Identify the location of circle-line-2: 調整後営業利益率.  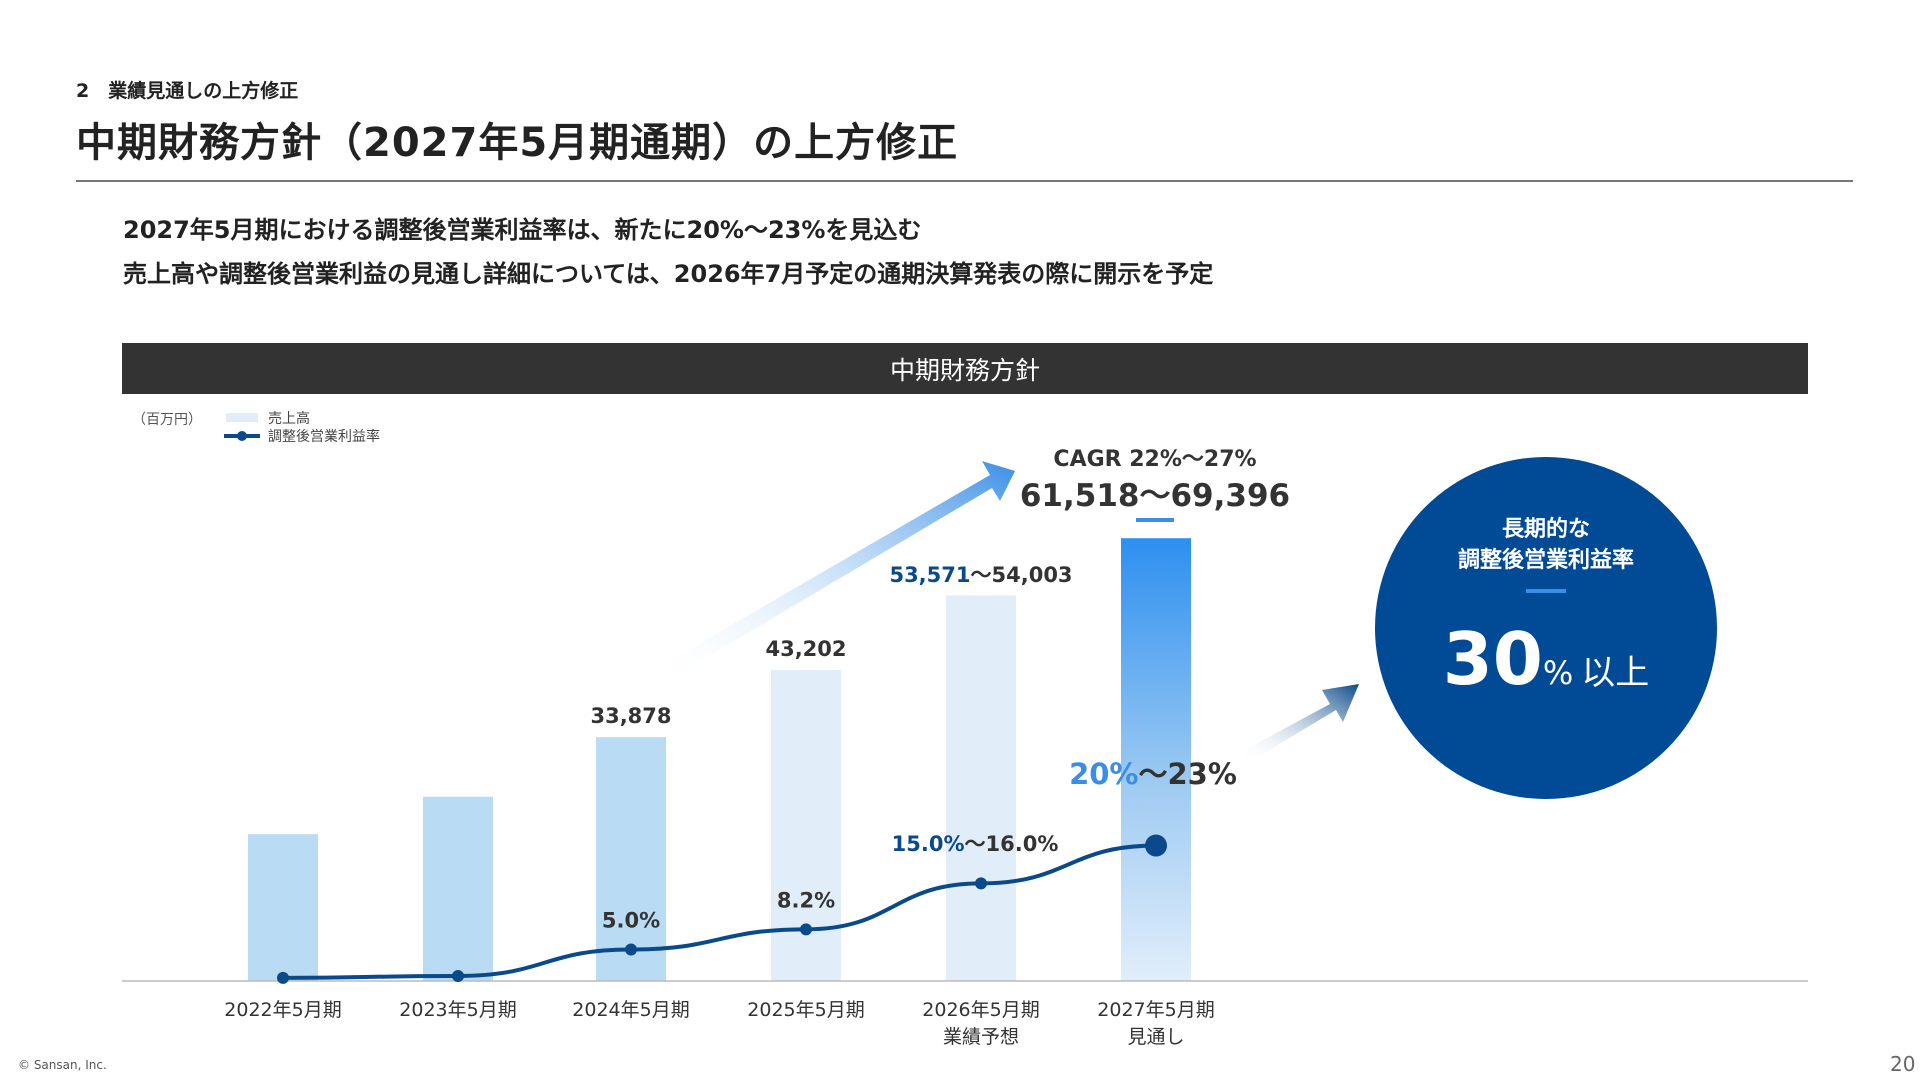
(1546, 560).